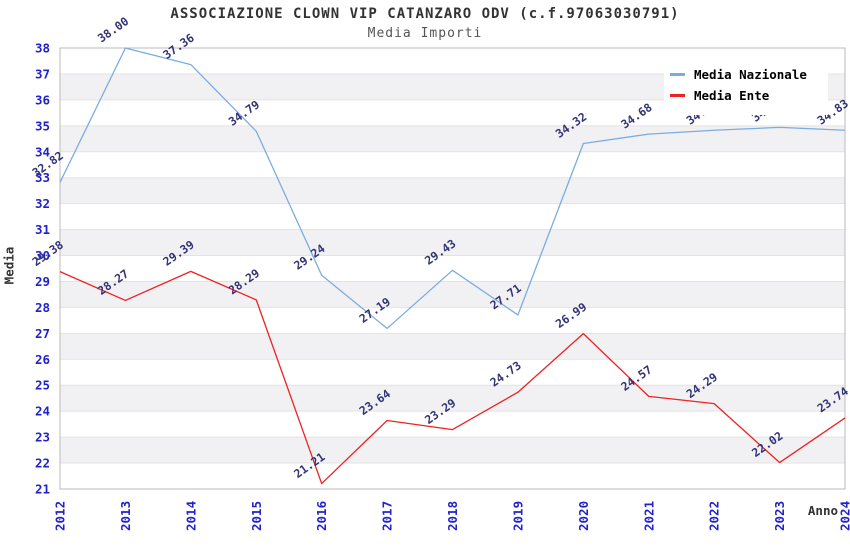 This screenshot has width=850, height=550. Describe the element at coordinates (42, 307) in the screenshot. I see `y-tick-label: 28` at that location.